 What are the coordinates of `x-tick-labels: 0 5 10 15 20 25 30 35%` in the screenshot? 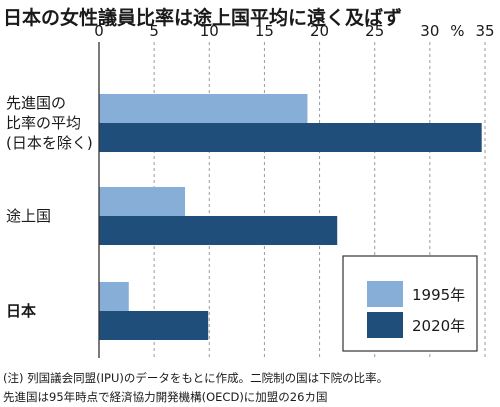 It's located at (294, 31).